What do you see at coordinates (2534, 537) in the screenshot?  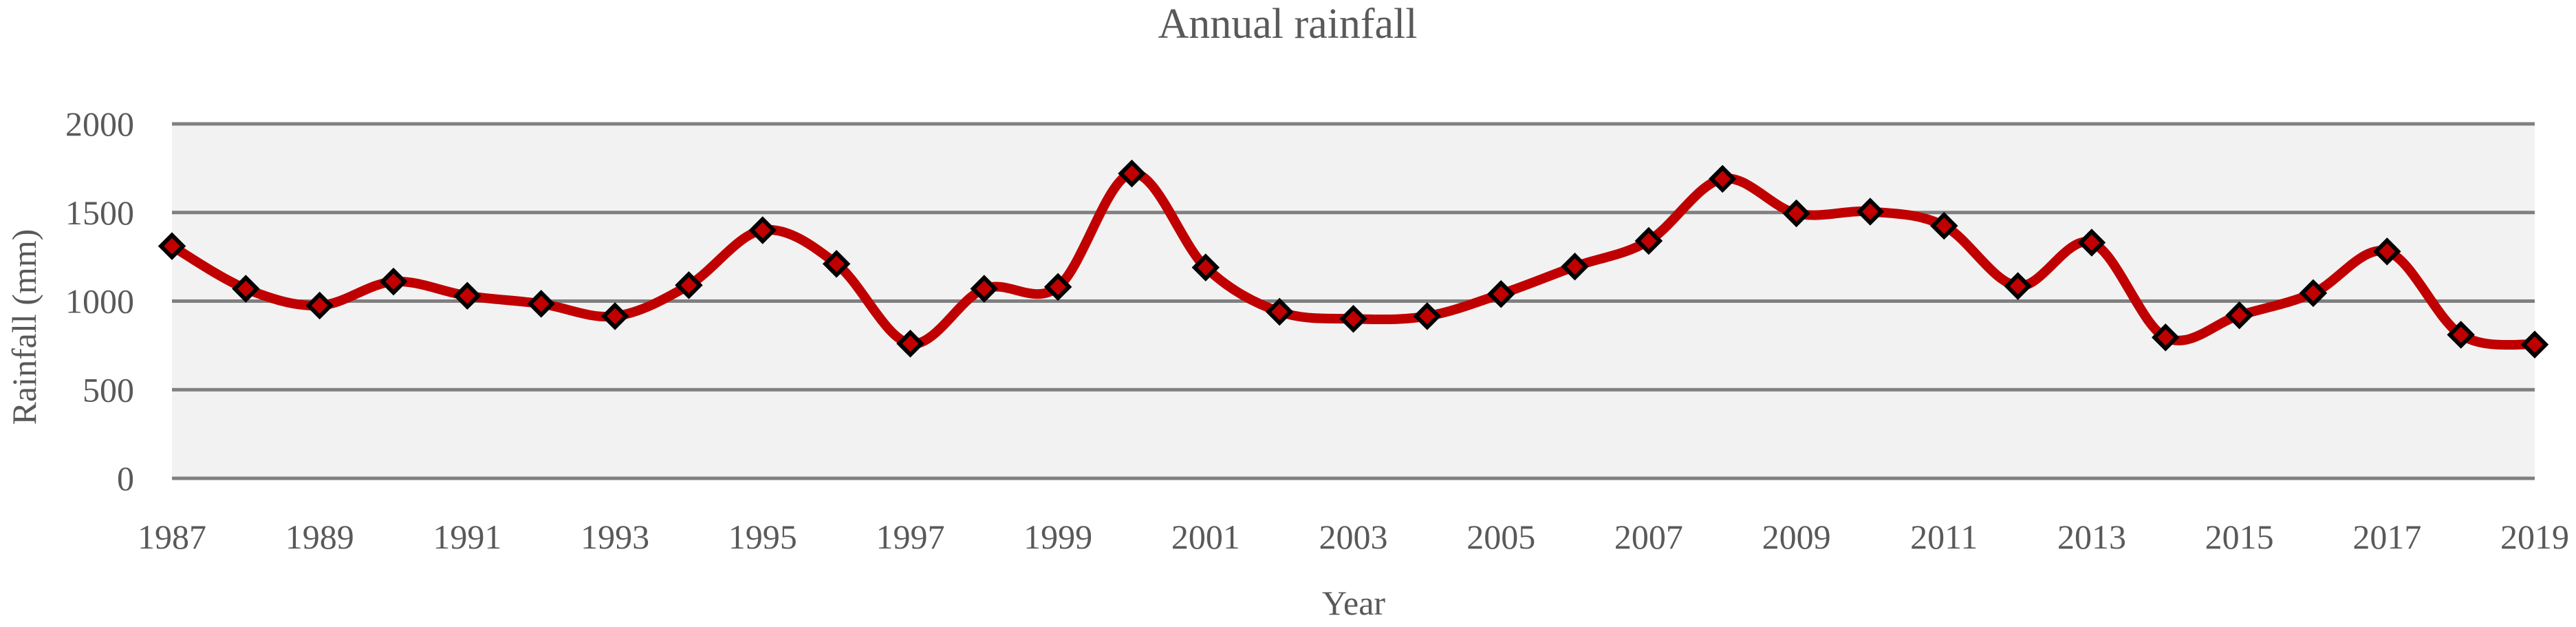 I see `x-tick-label: 2019` at bounding box center [2534, 537].